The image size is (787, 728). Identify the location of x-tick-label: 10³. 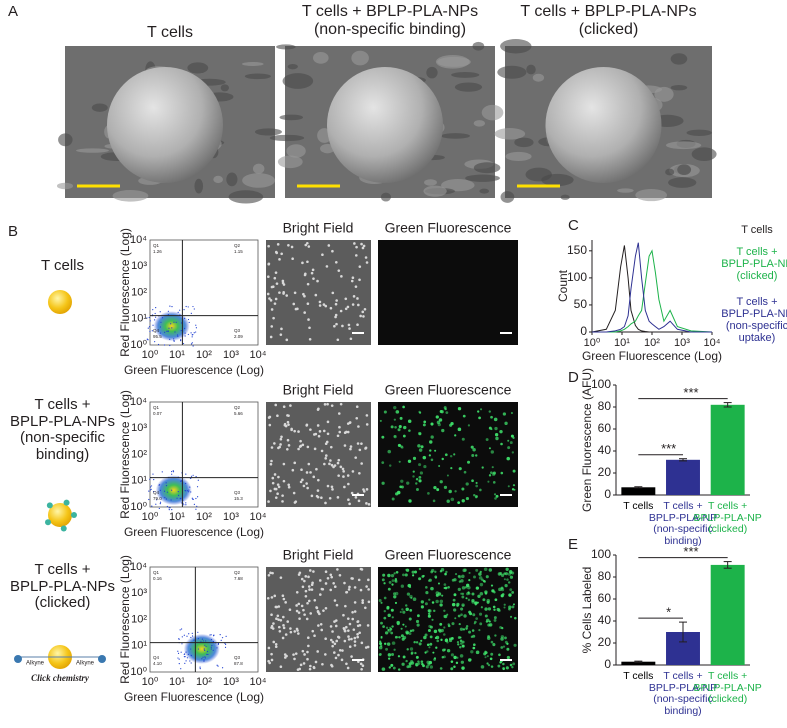
(682, 343).